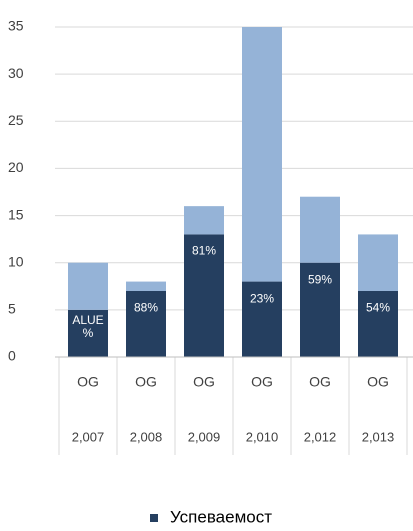 The height and width of the screenshot is (531, 413). What do you see at coordinates (16, 73) in the screenshot?
I see `y-tick-label: 30` at bounding box center [16, 73].